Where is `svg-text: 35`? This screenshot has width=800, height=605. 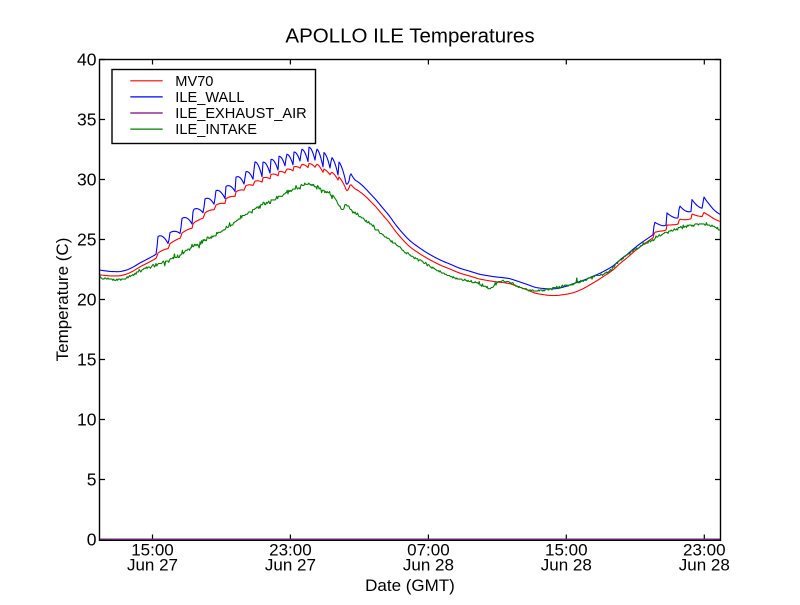 svg-text: 35 is located at coordinates (86, 120).